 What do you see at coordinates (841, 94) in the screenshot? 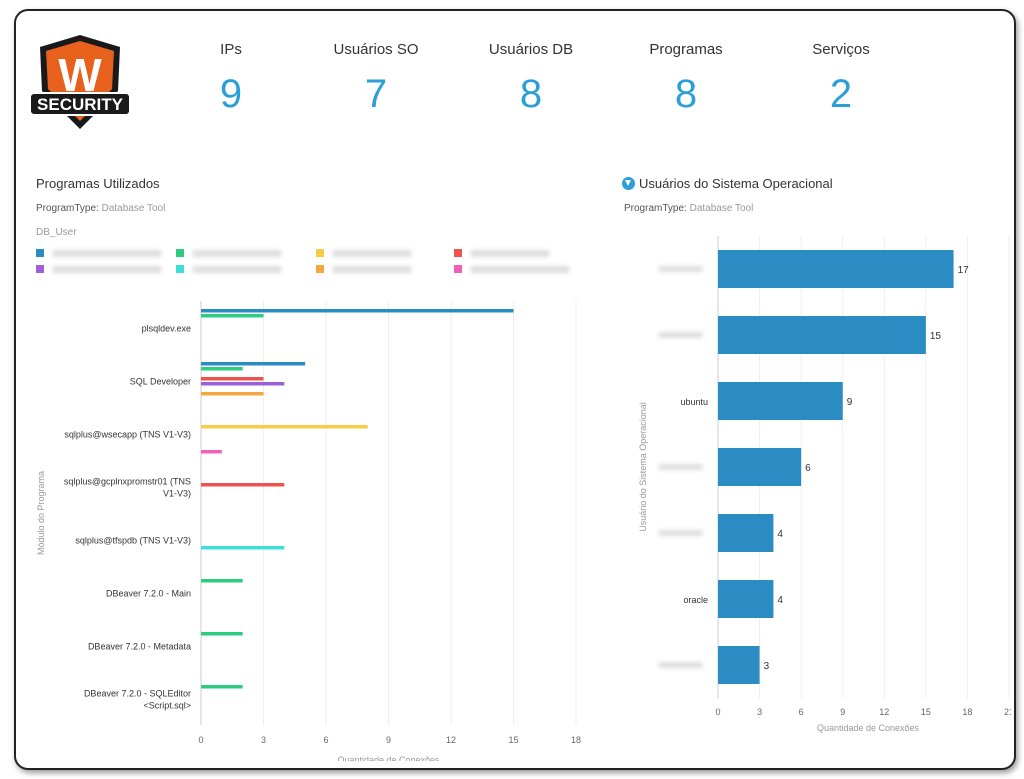
I see `stat-value: 2` at bounding box center [841, 94].